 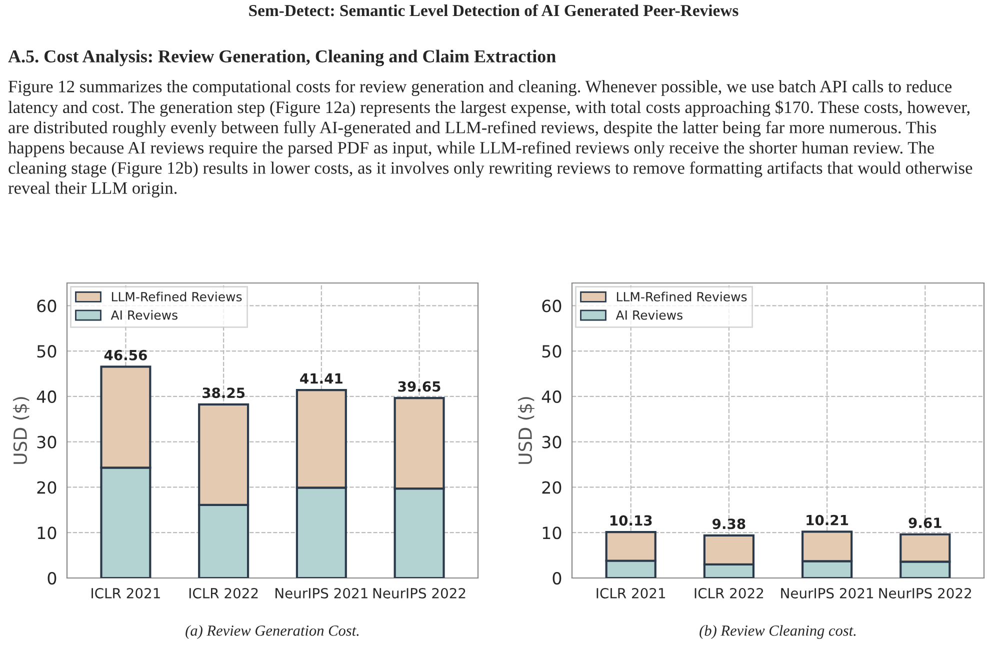 I want to click on total-label: 10.21, so click(x=827, y=520).